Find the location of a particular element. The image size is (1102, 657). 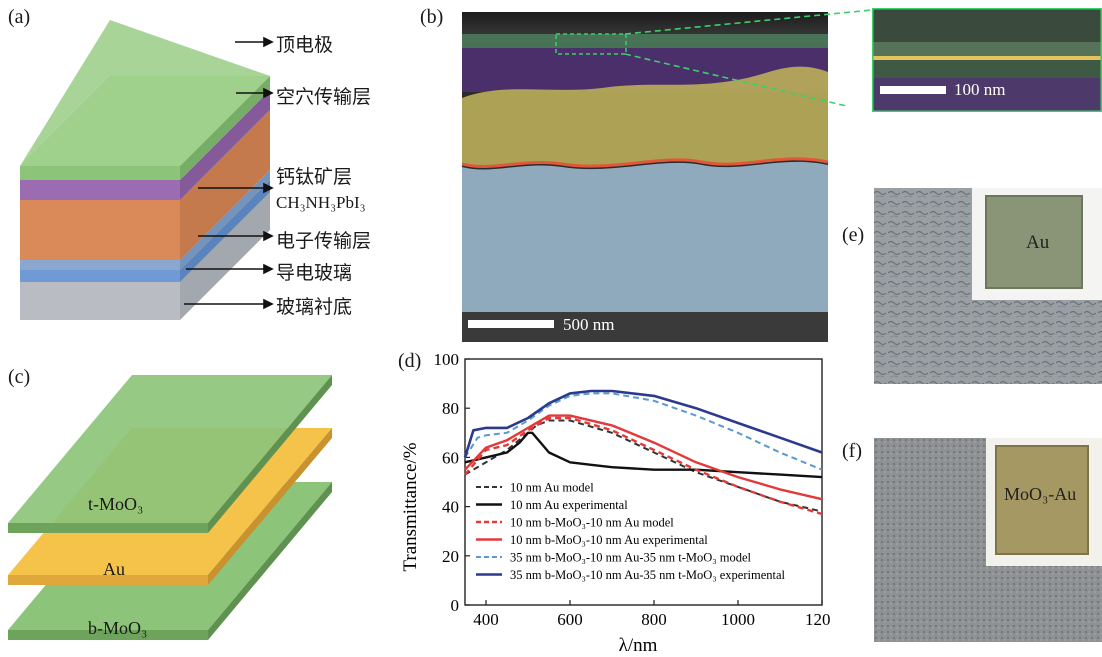

sem-inset-image is located at coordinates (987, 60).